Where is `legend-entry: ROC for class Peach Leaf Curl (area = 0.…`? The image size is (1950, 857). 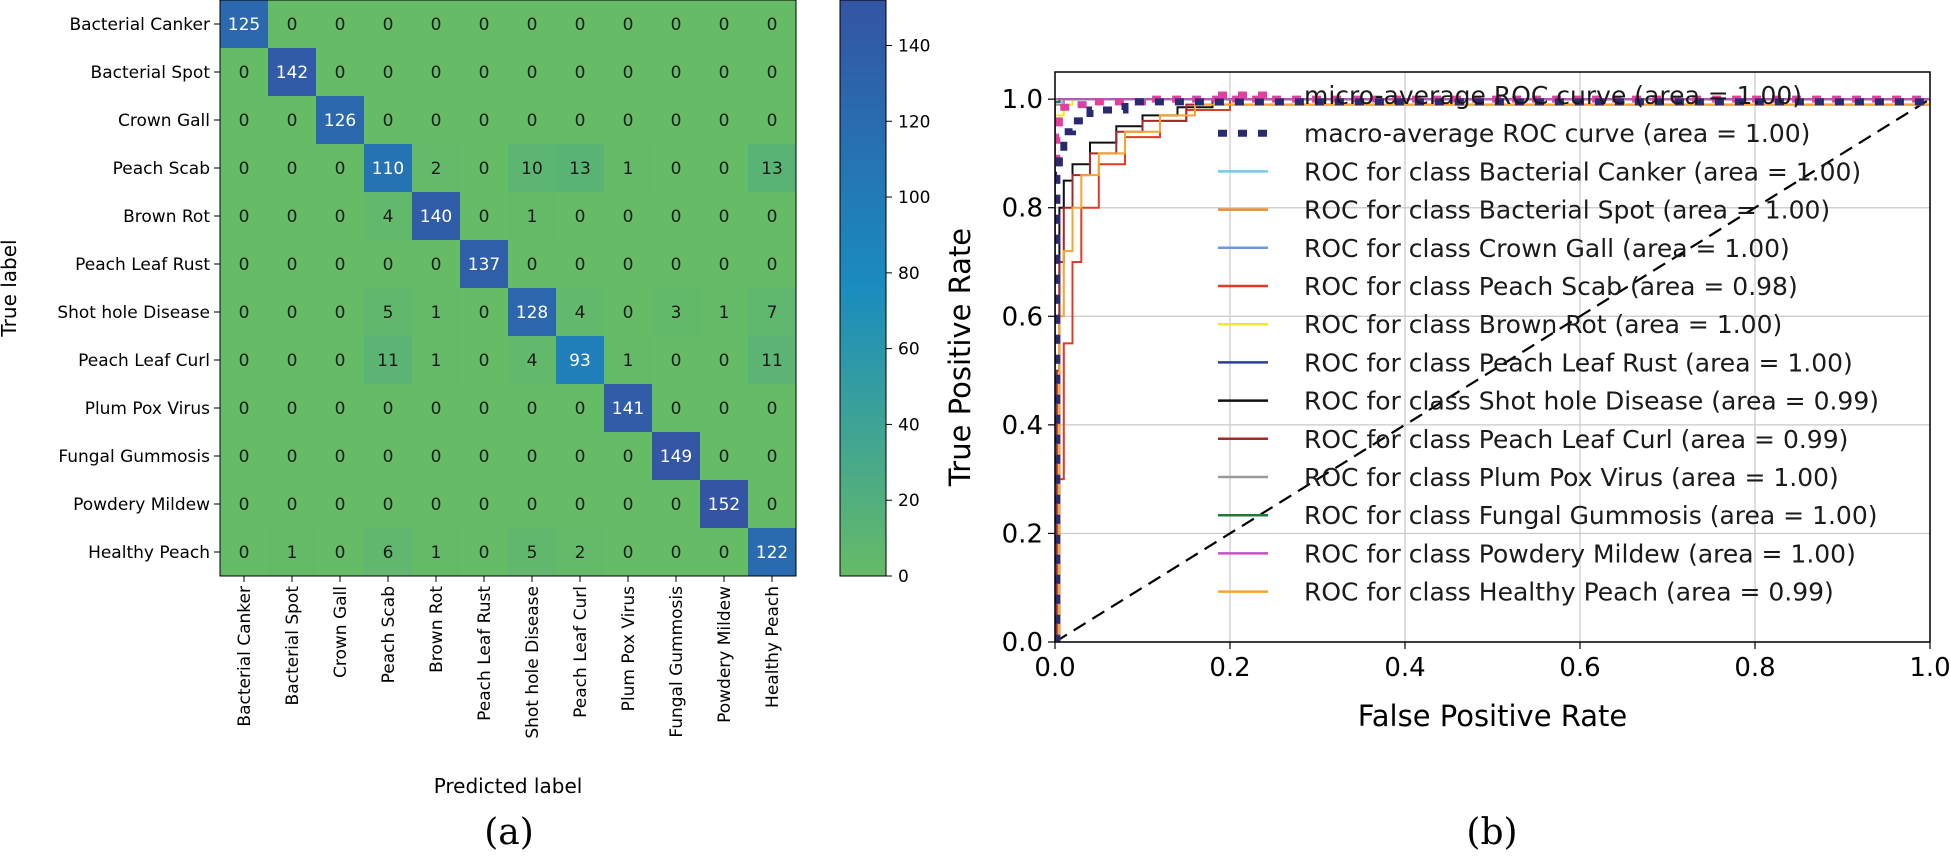
legend-entry: ROC for class Peach Leaf Curl (area = 0.… is located at coordinates (1576, 439).